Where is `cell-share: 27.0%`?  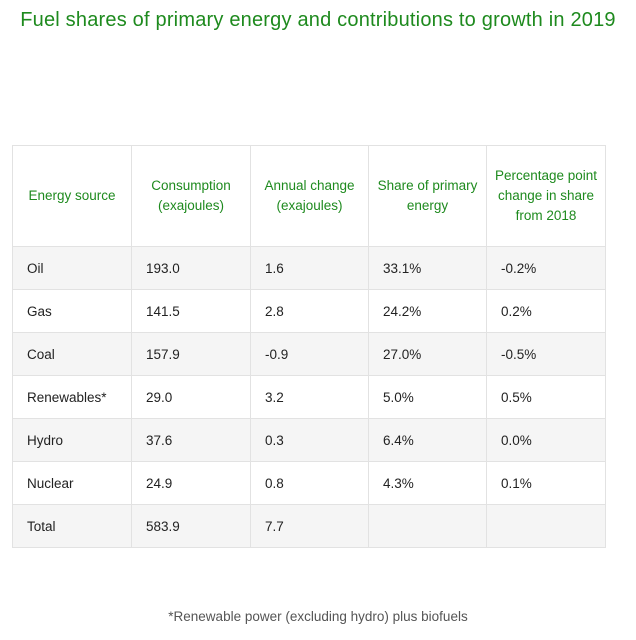 cell-share: 27.0% is located at coordinates (427, 354).